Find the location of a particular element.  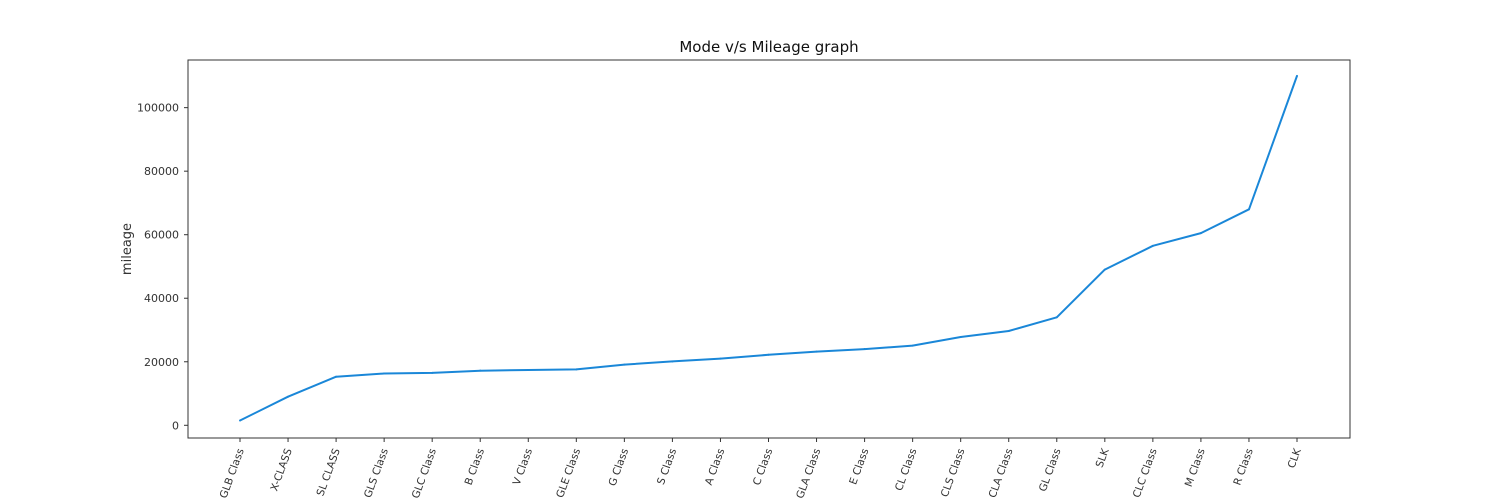

y-tick-label: 100000 is located at coordinates (158, 108).